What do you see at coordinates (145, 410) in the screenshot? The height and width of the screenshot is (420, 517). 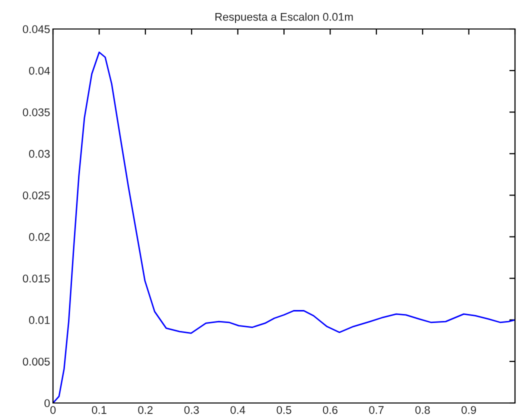 I see `x-tick-label: 0.2` at bounding box center [145, 410].